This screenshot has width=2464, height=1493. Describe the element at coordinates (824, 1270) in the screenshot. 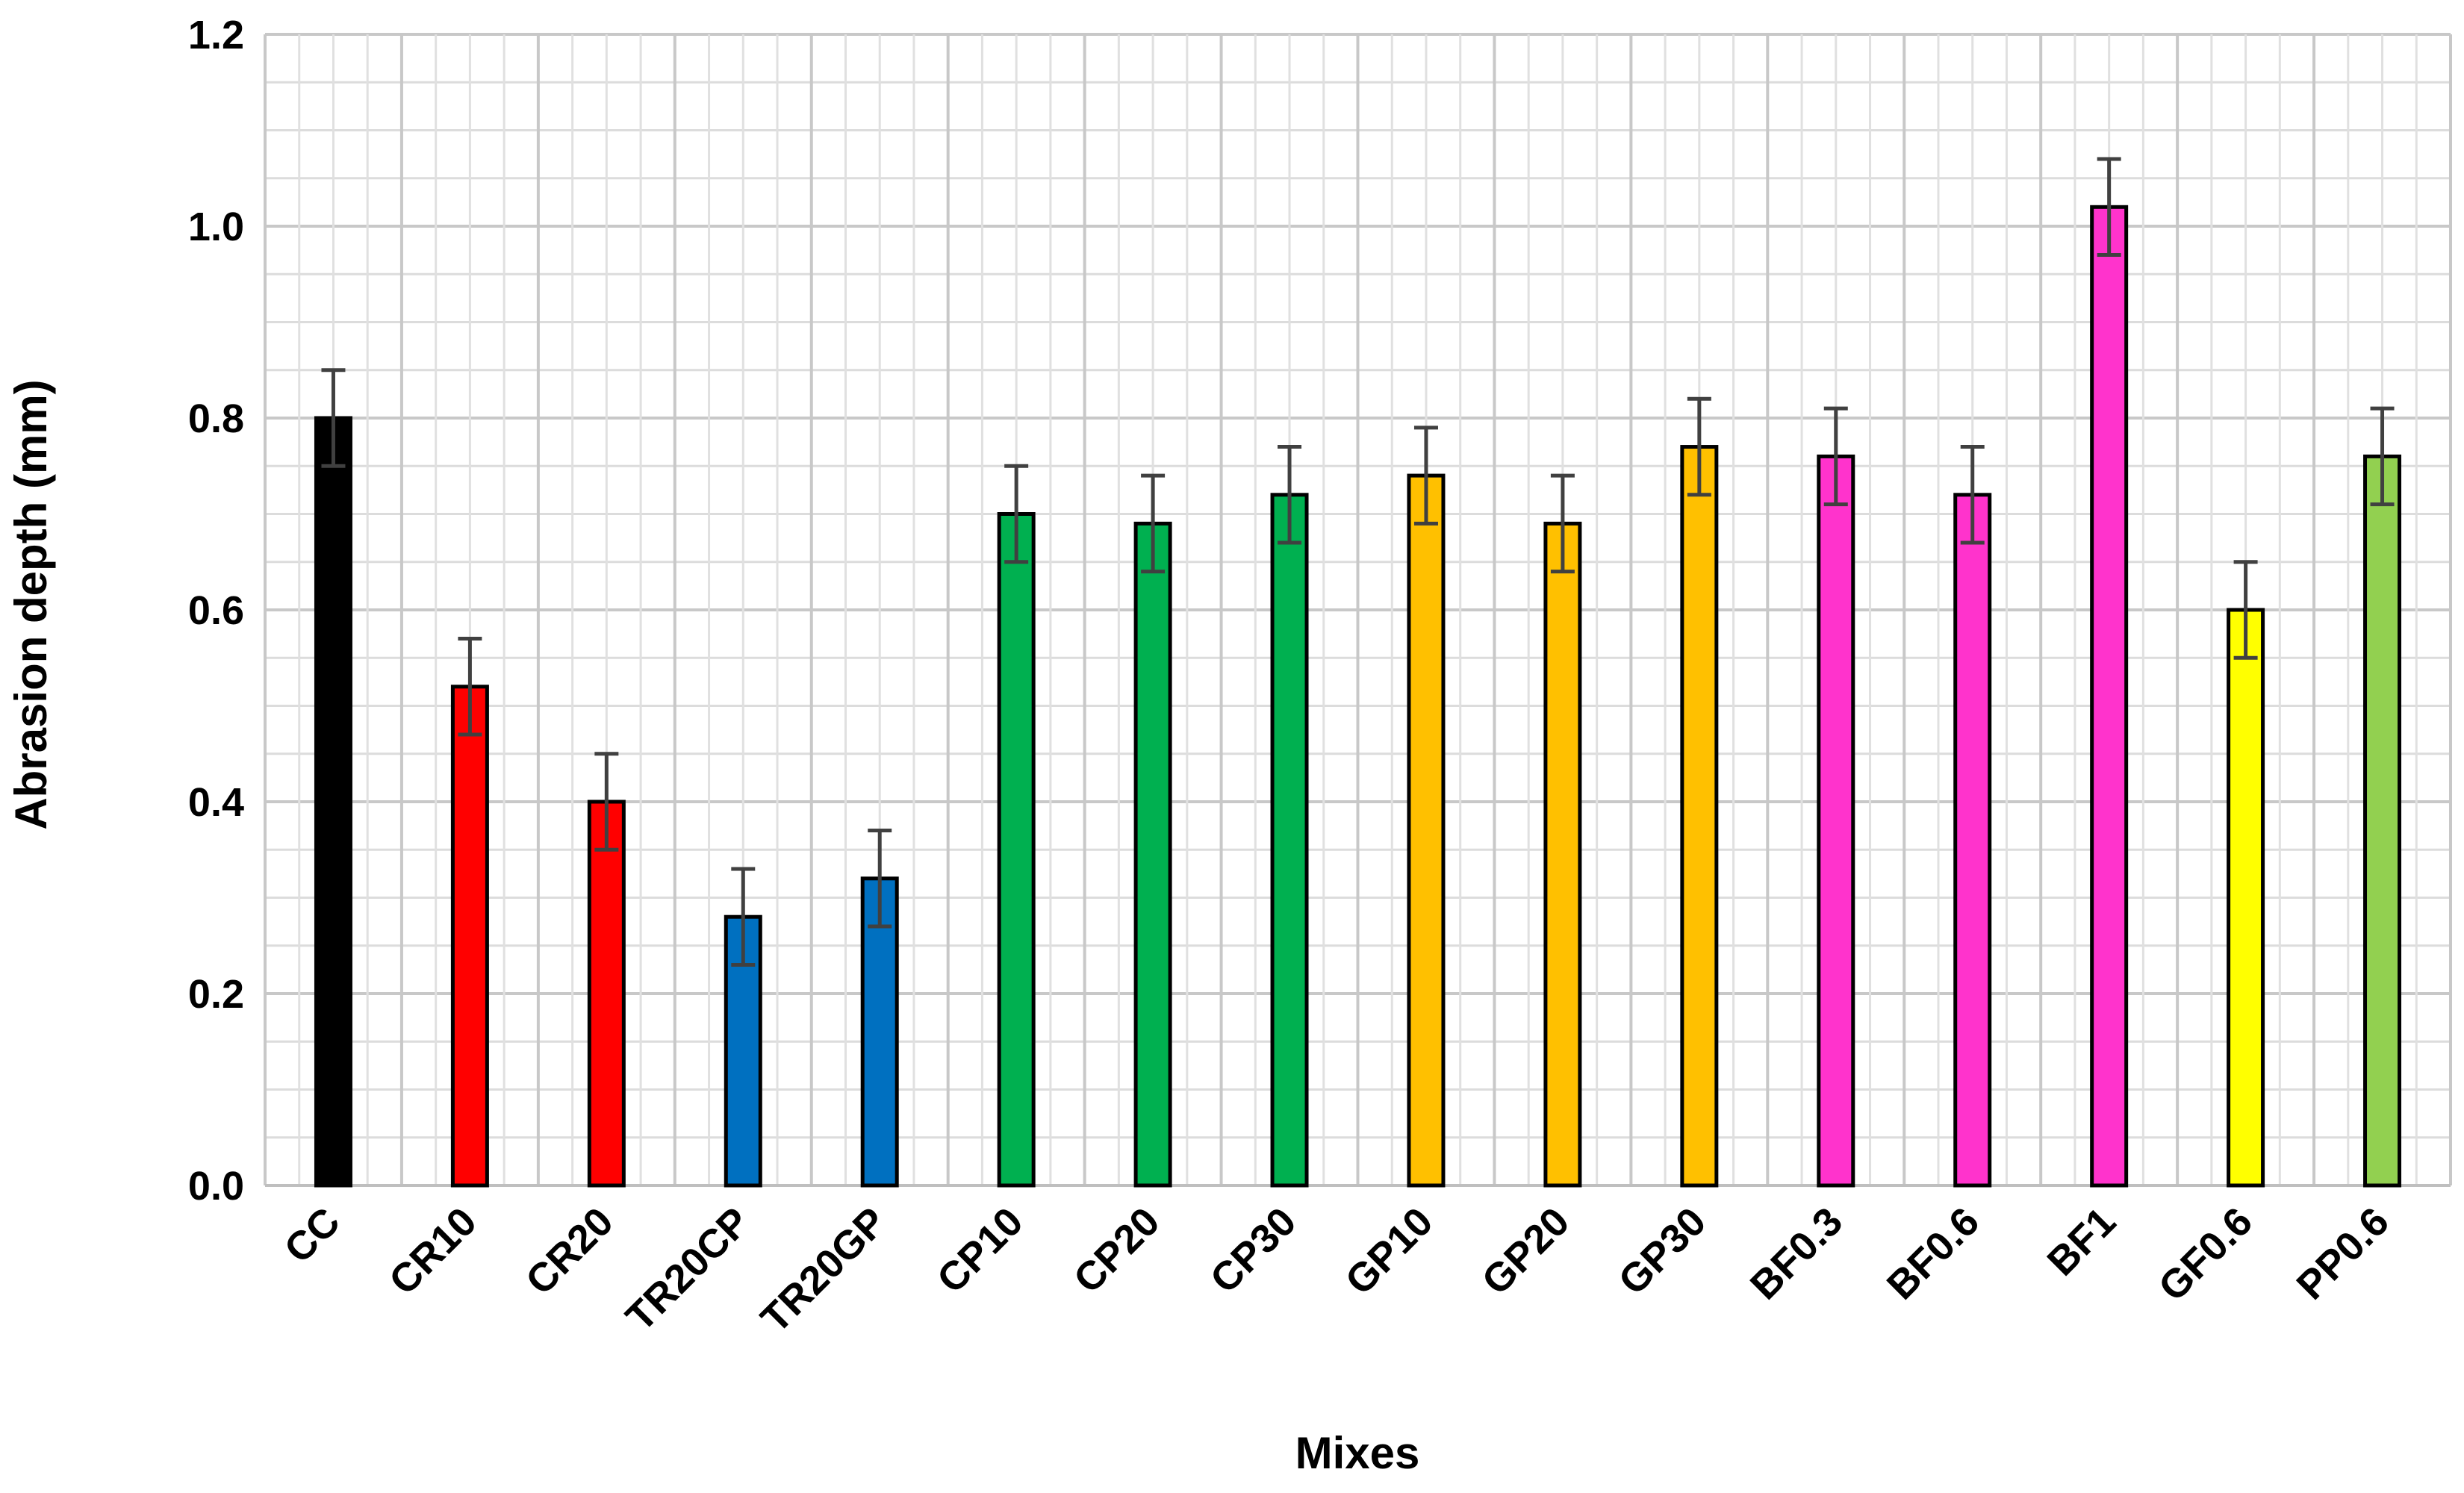

I see `x-tick-label: TR20GP` at that location.